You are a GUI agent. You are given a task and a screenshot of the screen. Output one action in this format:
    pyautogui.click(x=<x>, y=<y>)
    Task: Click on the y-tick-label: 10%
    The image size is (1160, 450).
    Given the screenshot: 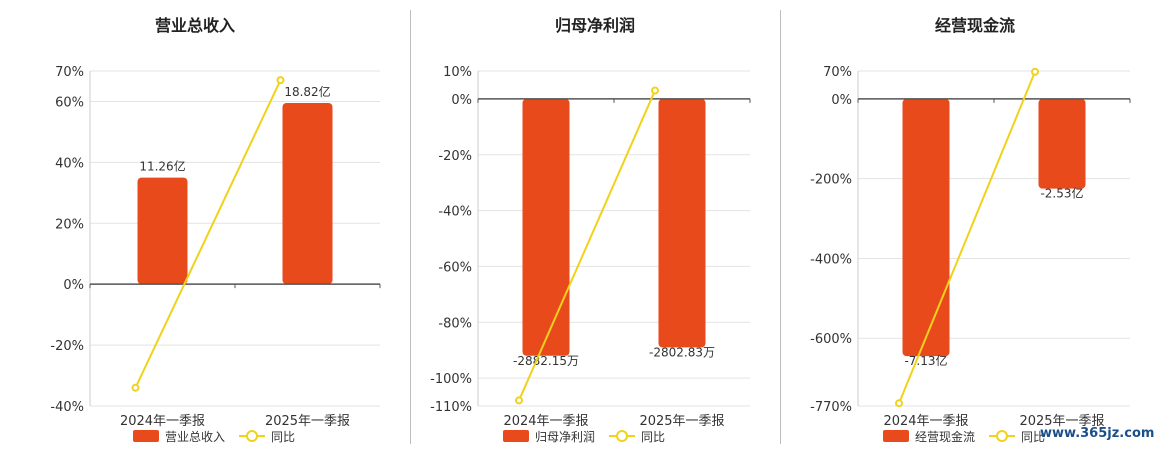 What is the action you would take?
    pyautogui.click(x=457, y=72)
    